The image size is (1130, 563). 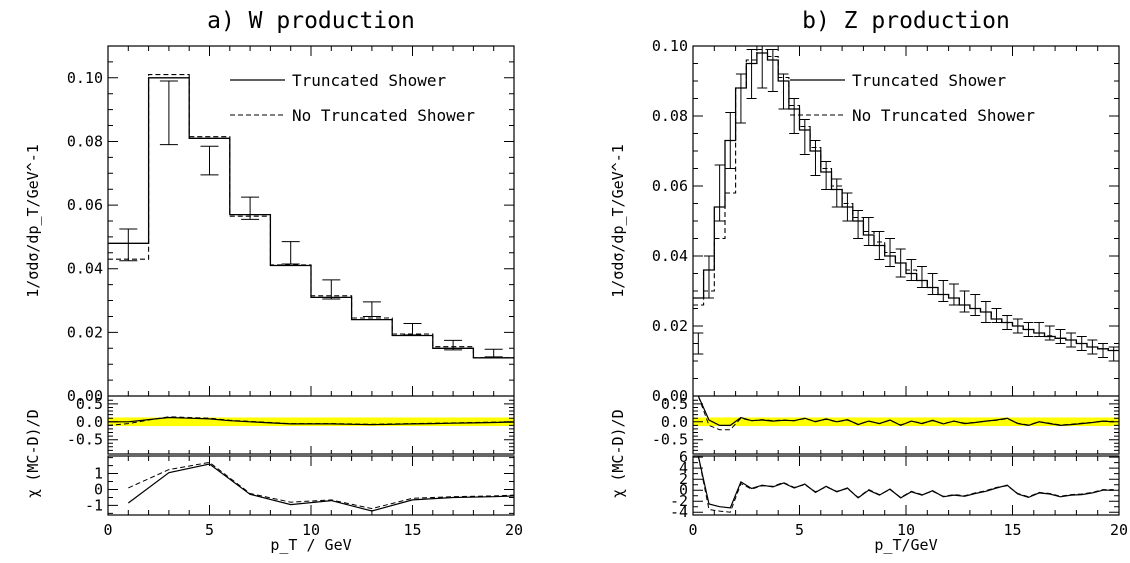 What do you see at coordinates (906, 21) in the screenshot?
I see `chart-title: b) Z production` at bounding box center [906, 21].